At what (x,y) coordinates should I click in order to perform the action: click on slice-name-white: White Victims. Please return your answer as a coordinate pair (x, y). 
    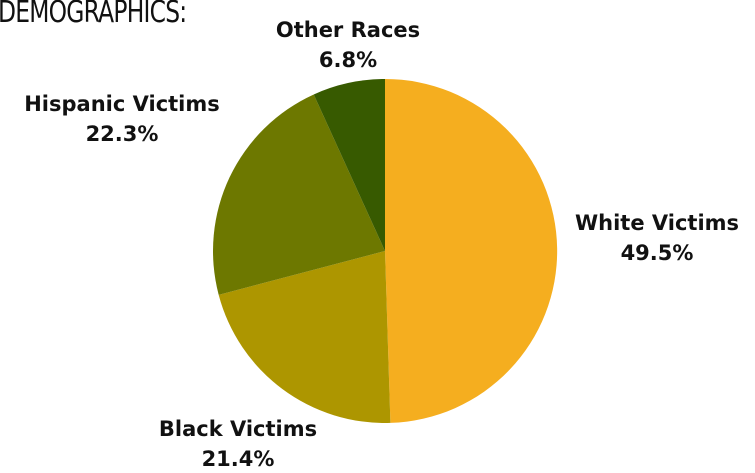
    Looking at the image, I should click on (657, 223).